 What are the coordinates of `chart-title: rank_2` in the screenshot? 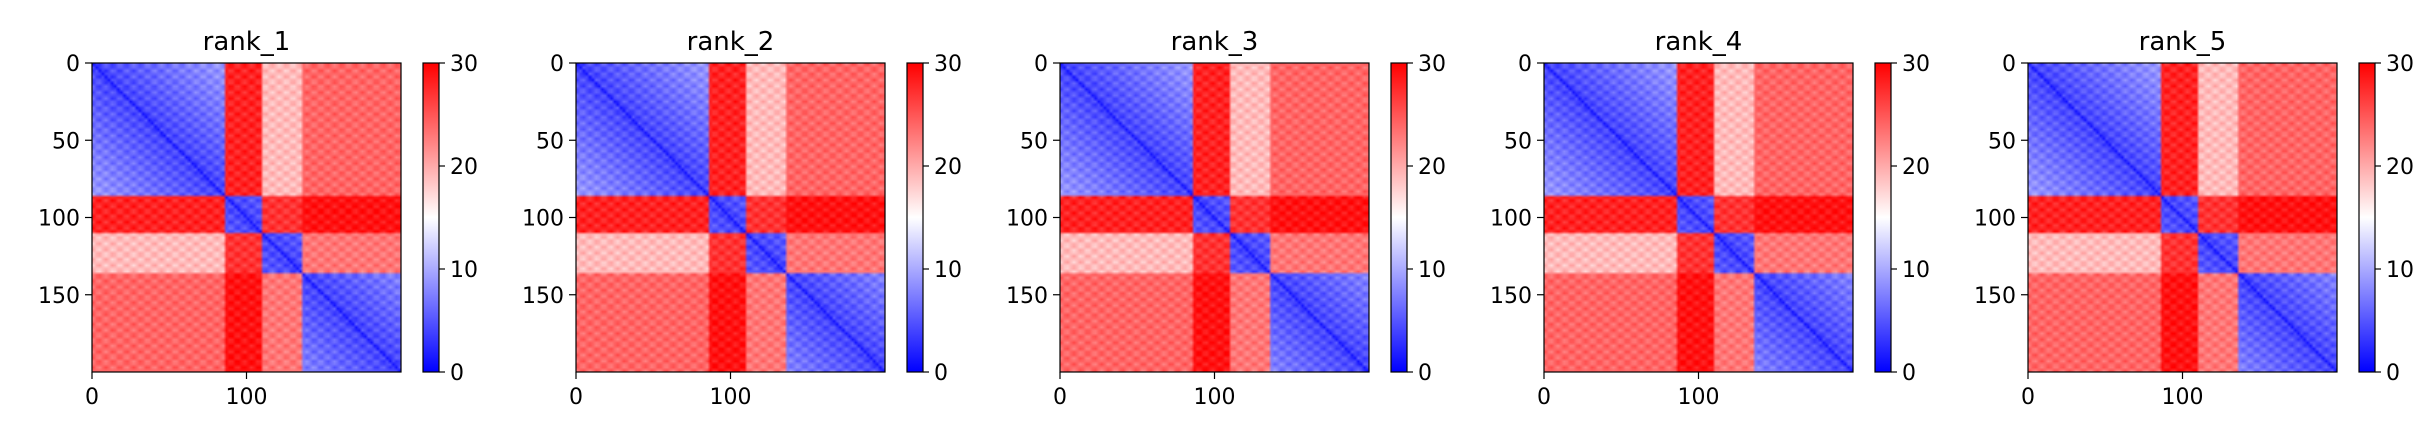 It's located at (731, 42).